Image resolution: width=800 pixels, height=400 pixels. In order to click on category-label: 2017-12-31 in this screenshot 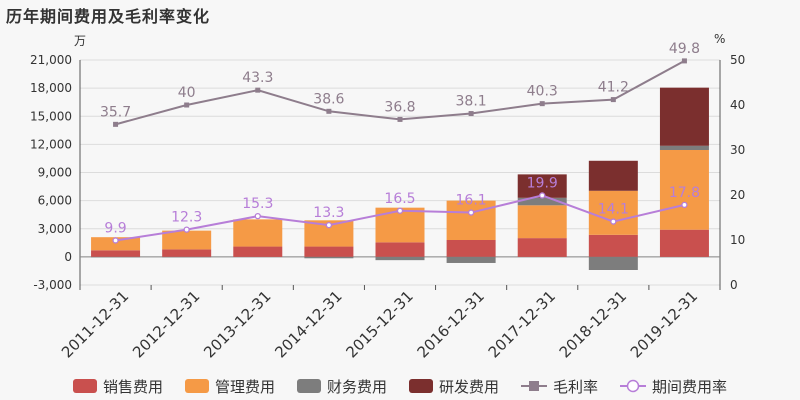, I will do `click(522, 324)`.